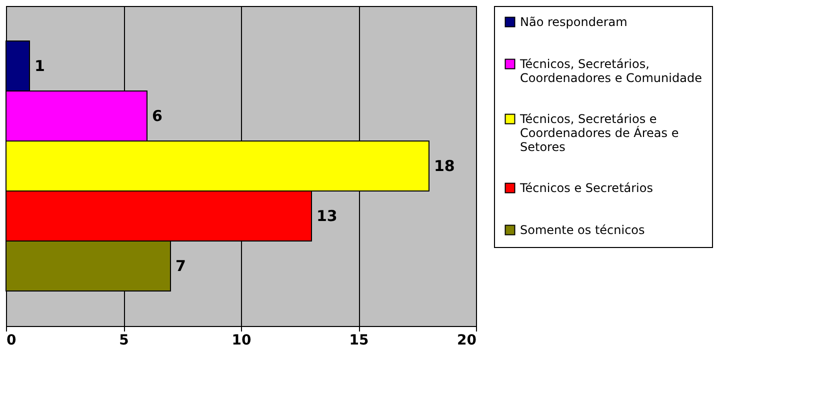 Image resolution: width=826 pixels, height=412 pixels. I want to click on legend-label: Somente os técnicos, so click(582, 230).